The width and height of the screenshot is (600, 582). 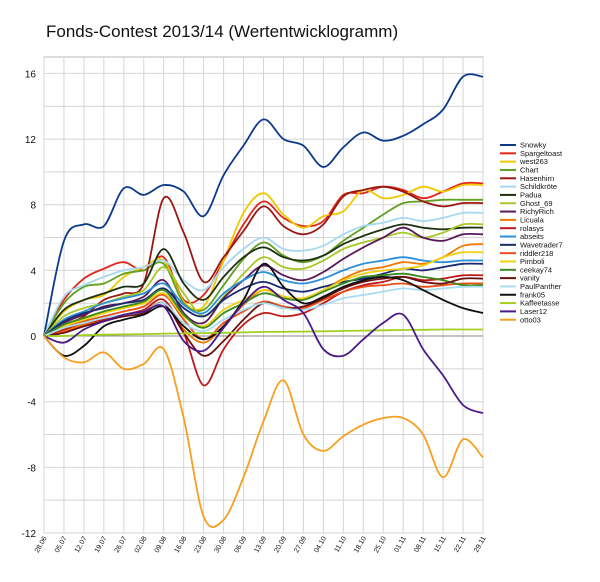 What do you see at coordinates (29, 304) in the screenshot?
I see `y-axis: -12 -8 -4 0 4 8 12 16` at bounding box center [29, 304].